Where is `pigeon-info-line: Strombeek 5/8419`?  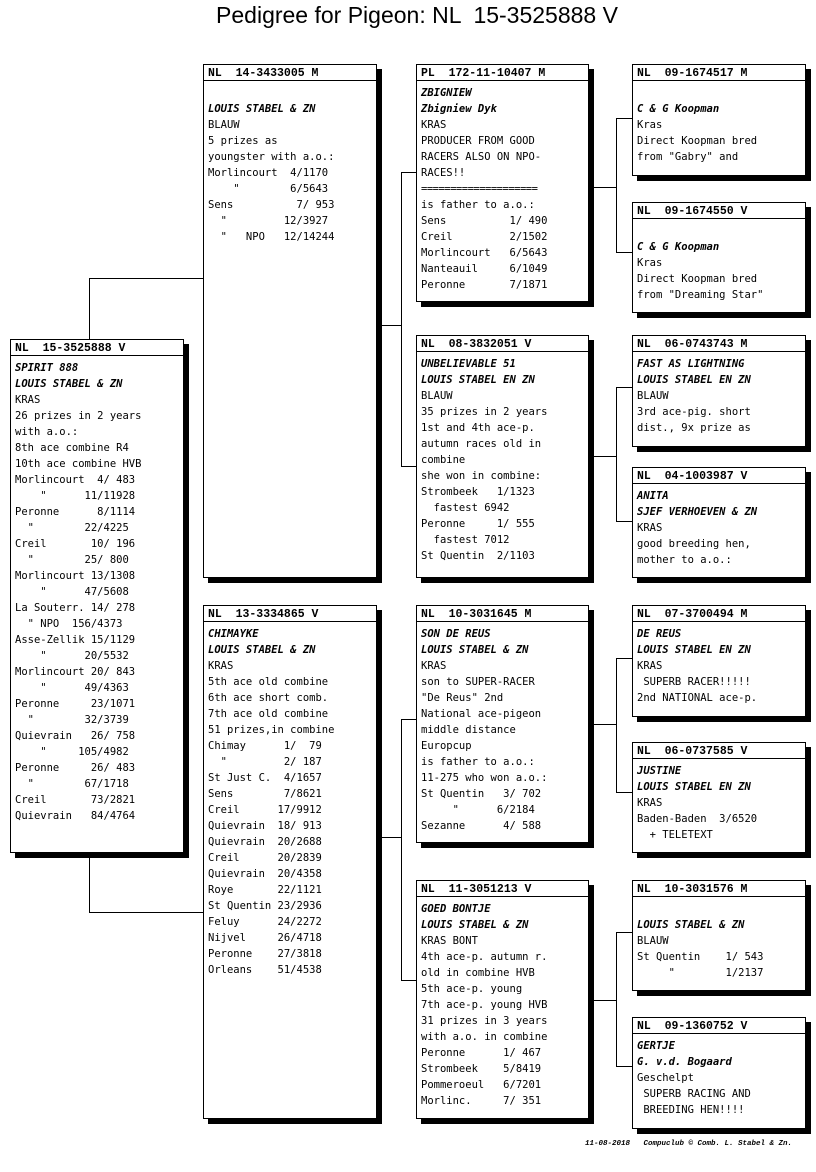
pigeon-info-line: Strombeek 5/8419 is located at coordinates (481, 1069).